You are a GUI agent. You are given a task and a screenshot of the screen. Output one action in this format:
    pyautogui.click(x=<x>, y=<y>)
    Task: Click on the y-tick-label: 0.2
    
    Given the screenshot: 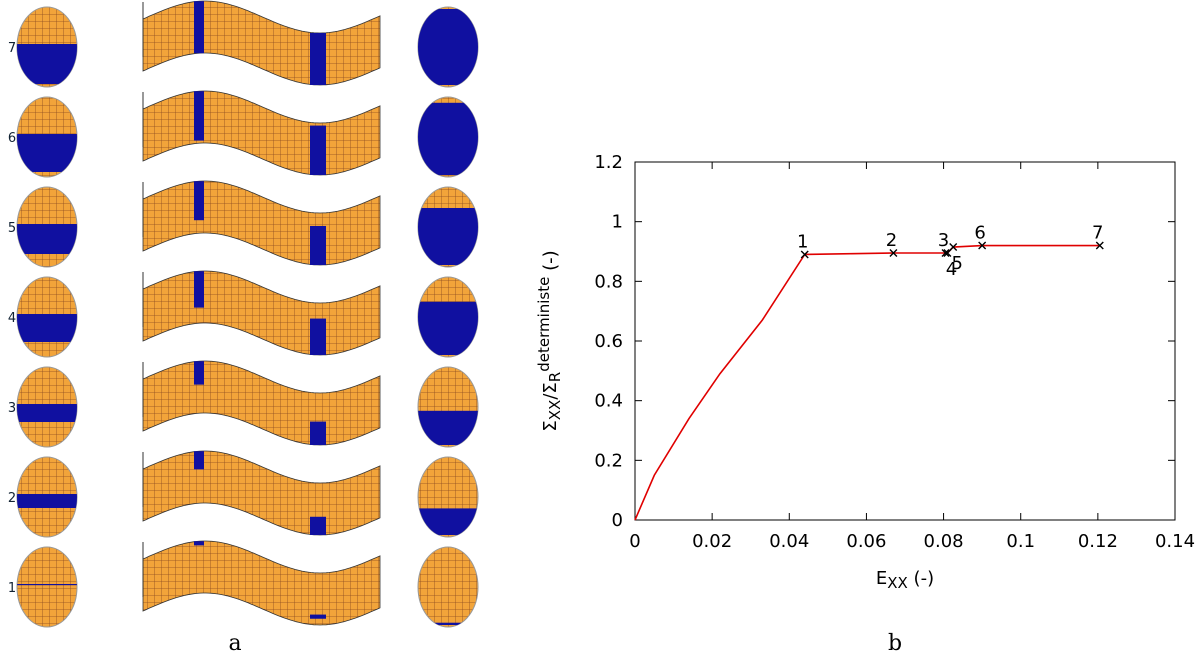 What is the action you would take?
    pyautogui.click(x=608, y=460)
    